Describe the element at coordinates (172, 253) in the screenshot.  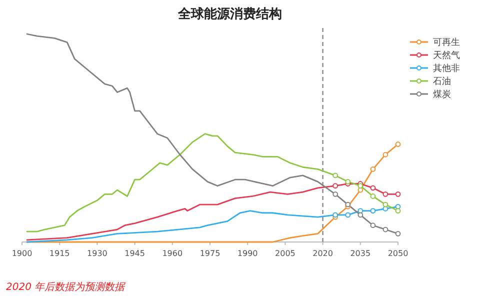
I see `x-tick-label: 1960` at that location.